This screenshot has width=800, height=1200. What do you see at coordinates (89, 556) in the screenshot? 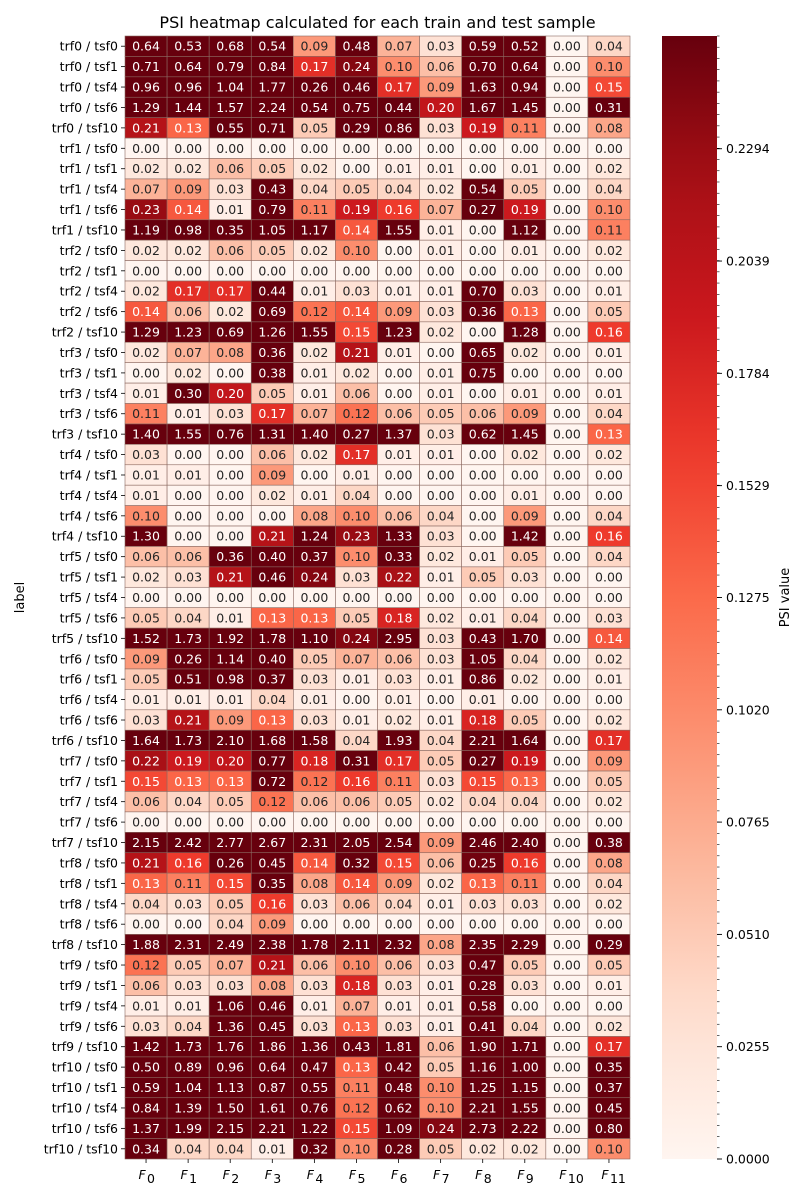
I see `row-tick-label: trf5 / tsf0` at bounding box center [89, 556].